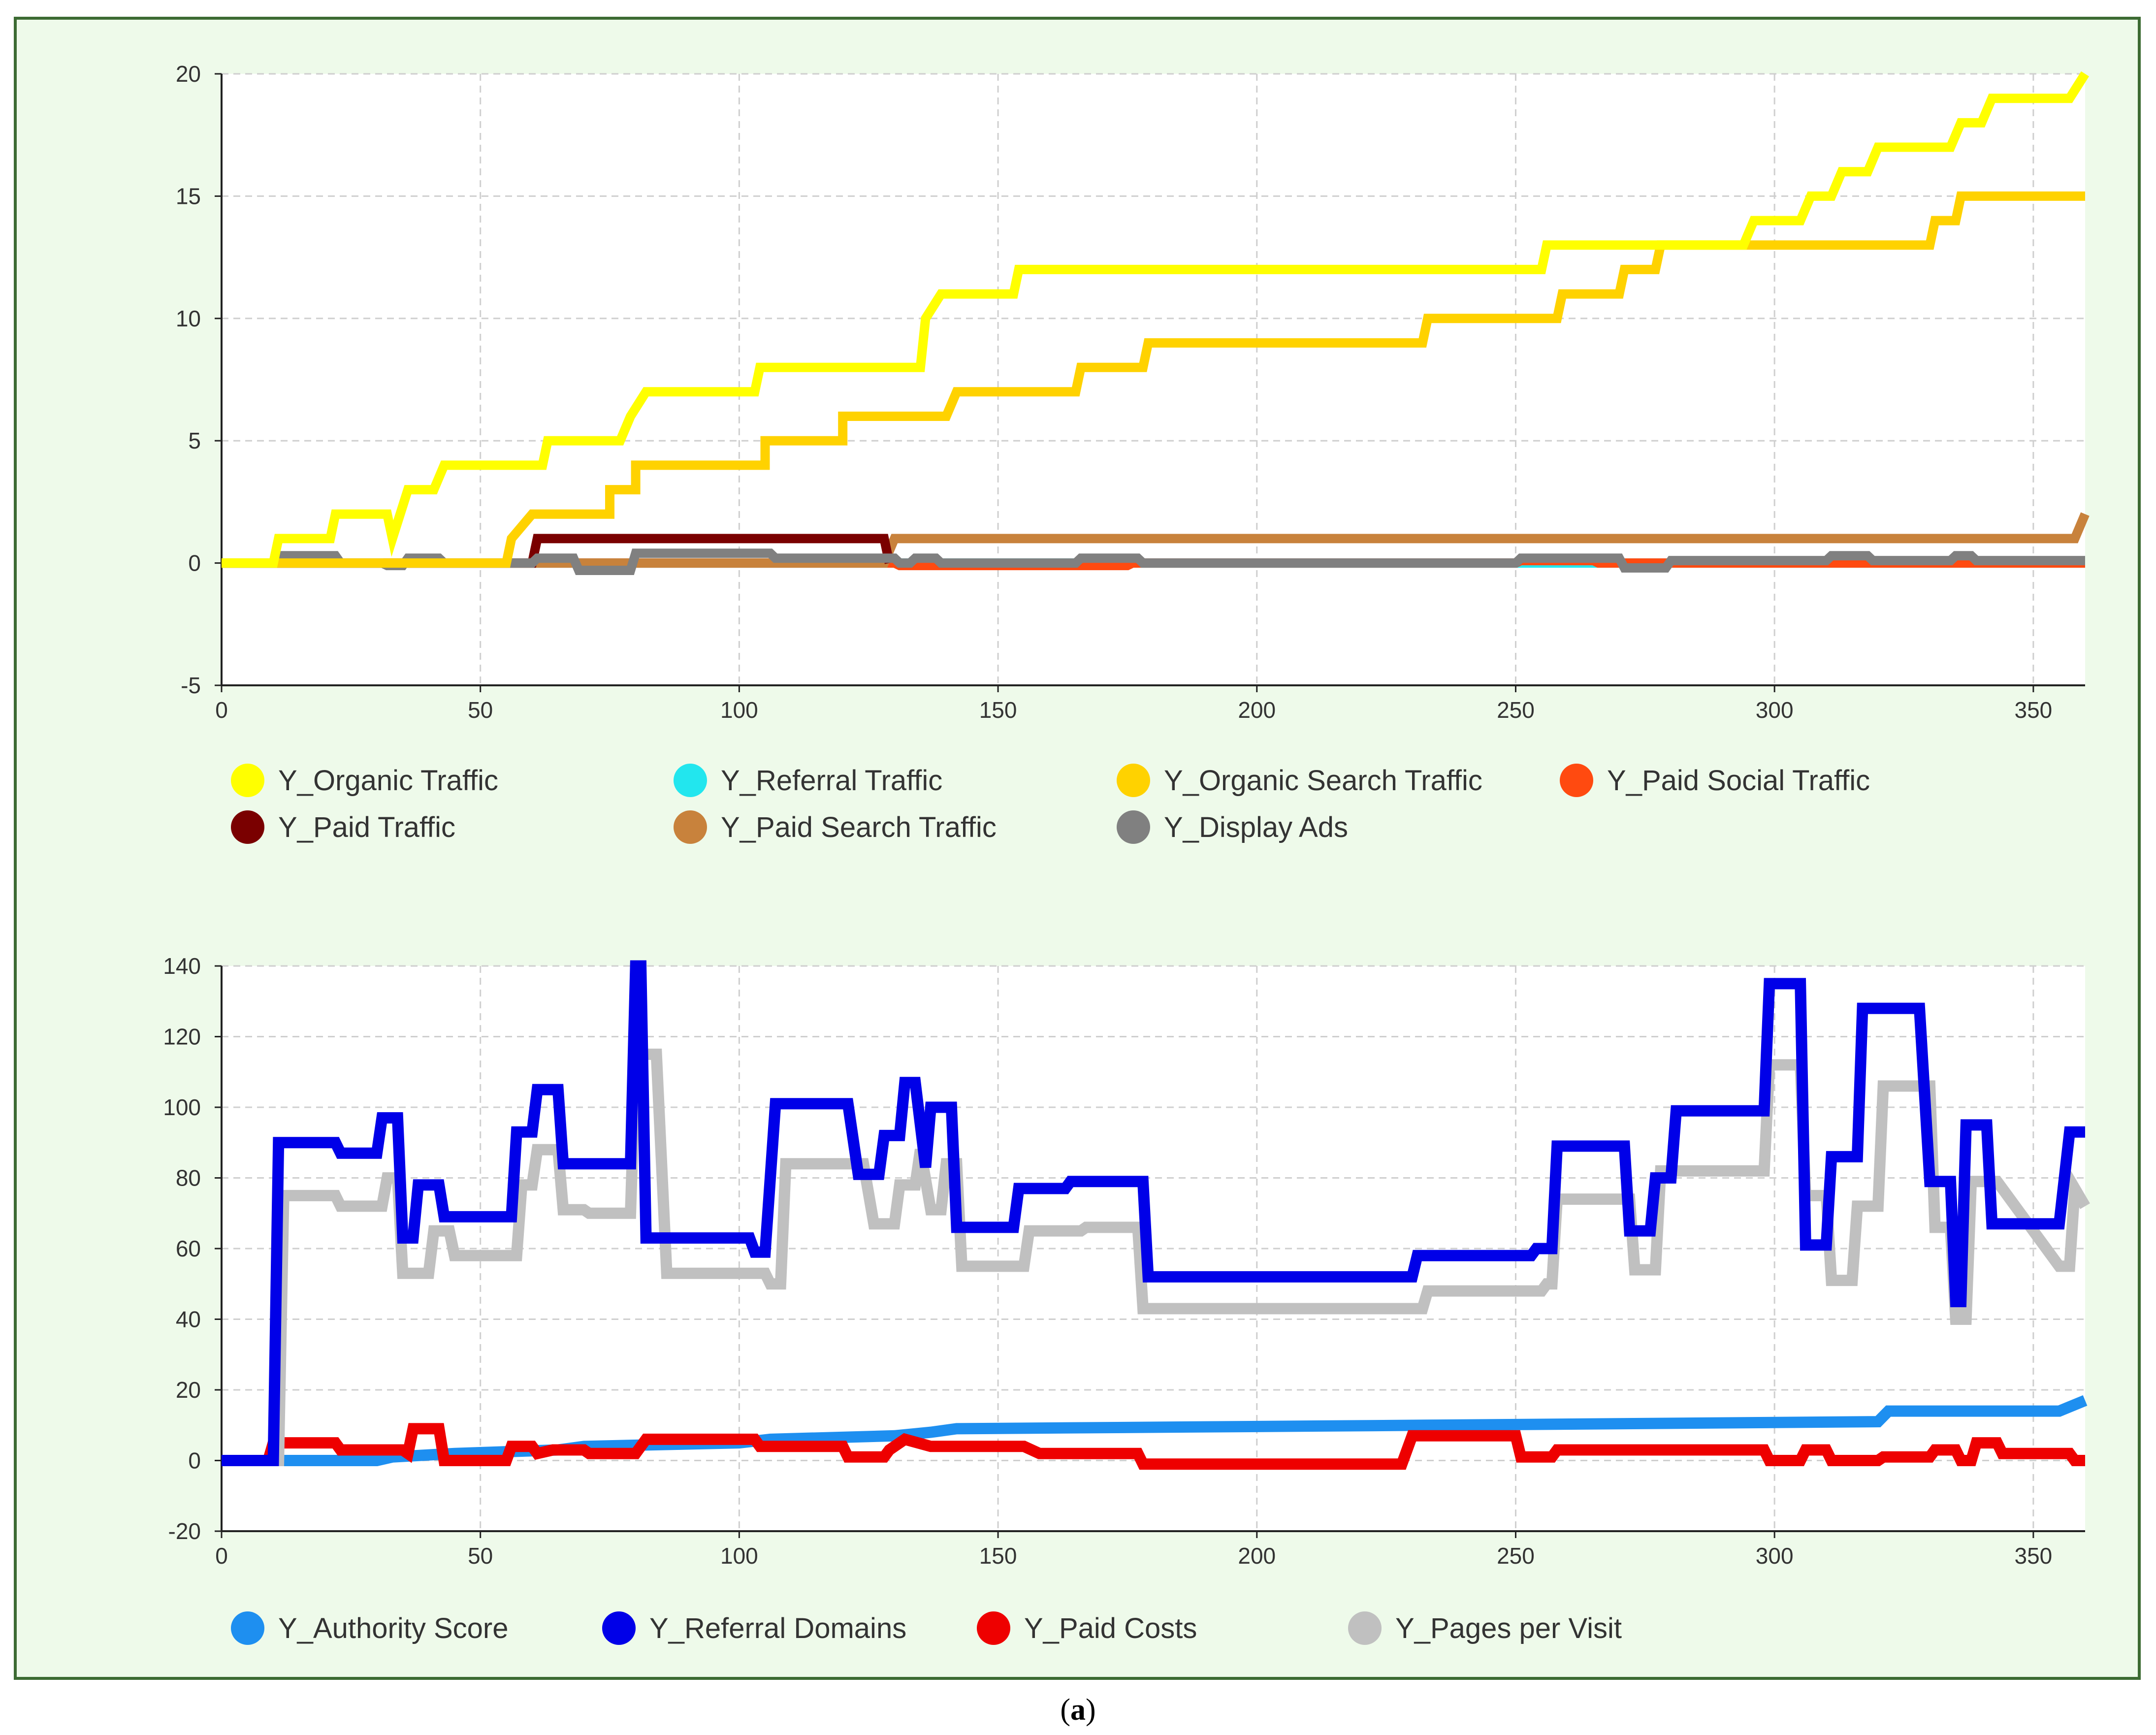  Describe the element at coordinates (1091, 1710) in the screenshot. I see `caption-close: )` at that location.